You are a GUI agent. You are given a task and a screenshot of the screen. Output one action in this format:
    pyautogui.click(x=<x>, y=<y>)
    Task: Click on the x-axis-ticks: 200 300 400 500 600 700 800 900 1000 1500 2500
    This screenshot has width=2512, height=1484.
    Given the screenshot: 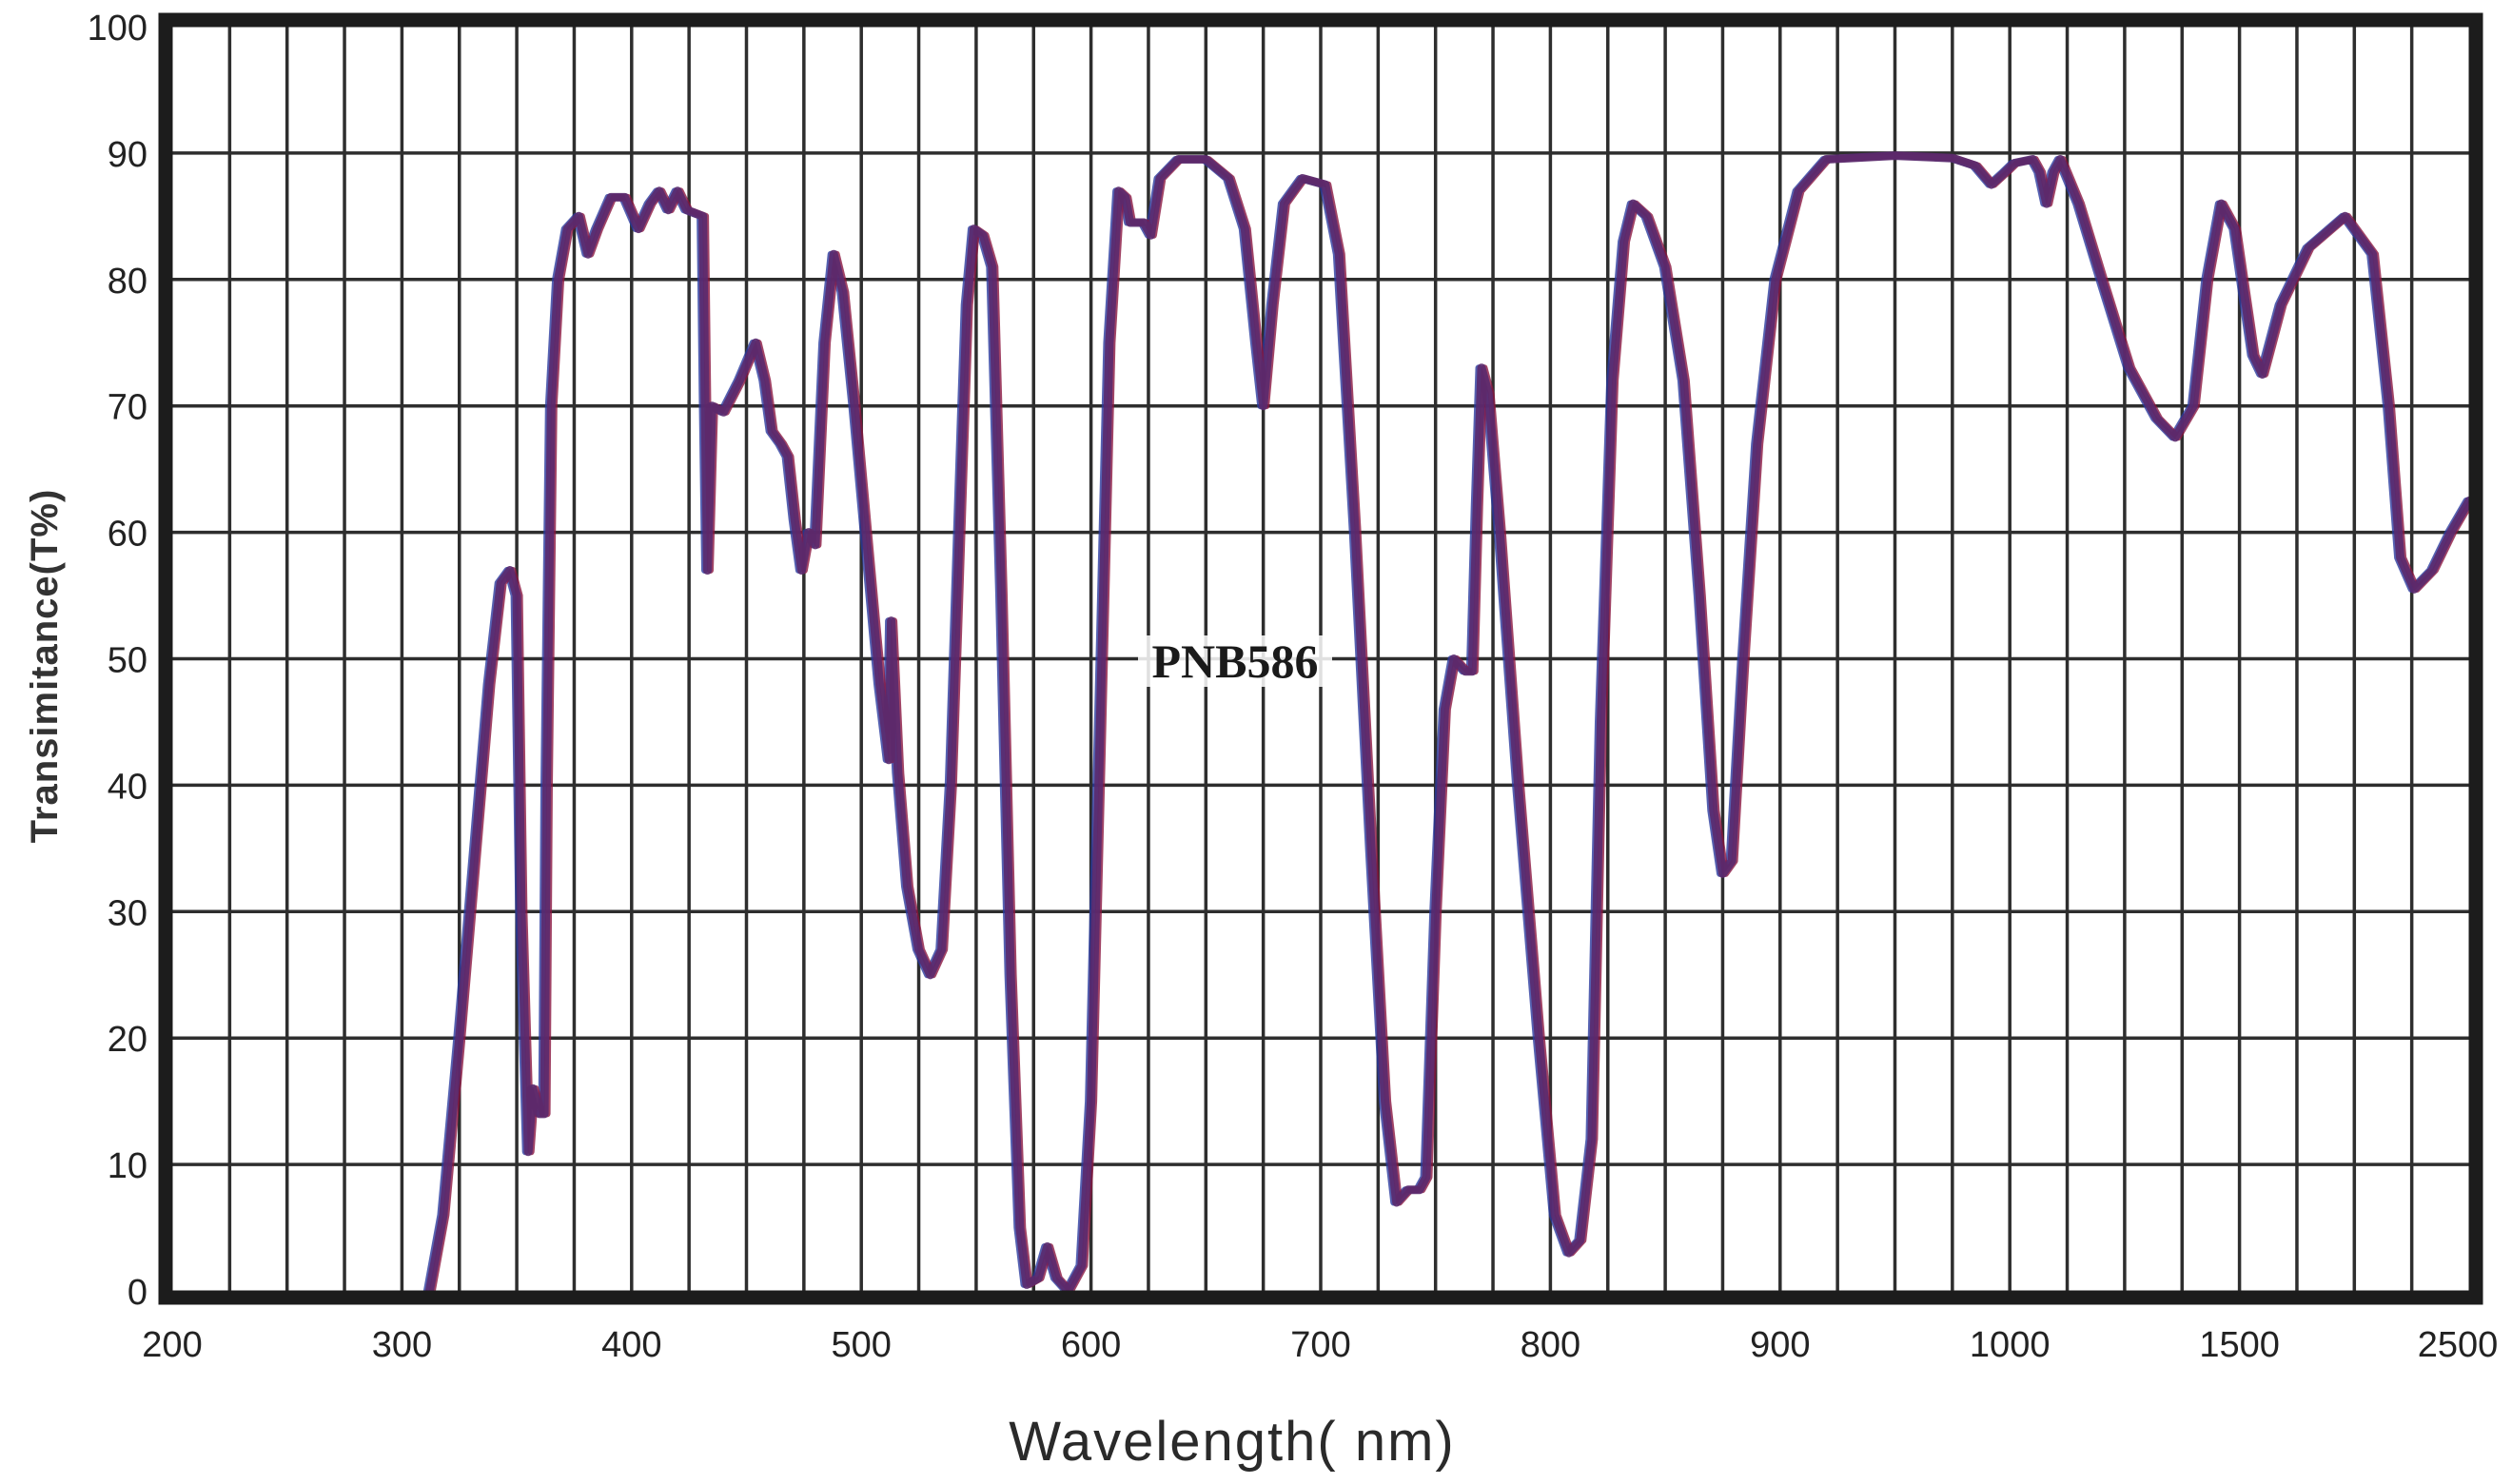 What is the action you would take?
    pyautogui.click(x=1320, y=1345)
    